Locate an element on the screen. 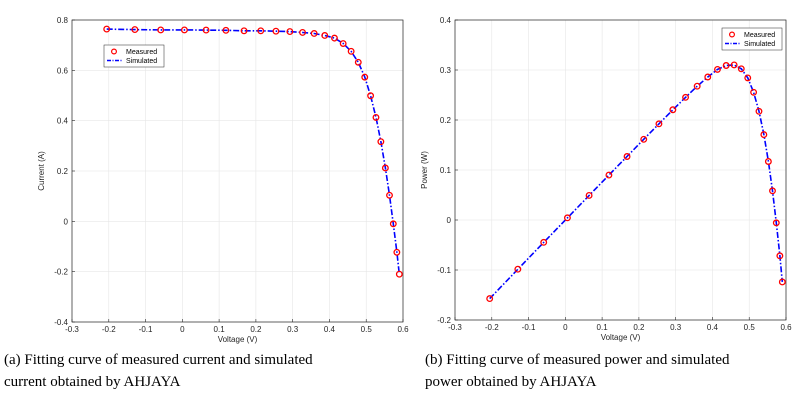 The image size is (811, 410). y-tick-label: 0.6 is located at coordinates (63, 70).